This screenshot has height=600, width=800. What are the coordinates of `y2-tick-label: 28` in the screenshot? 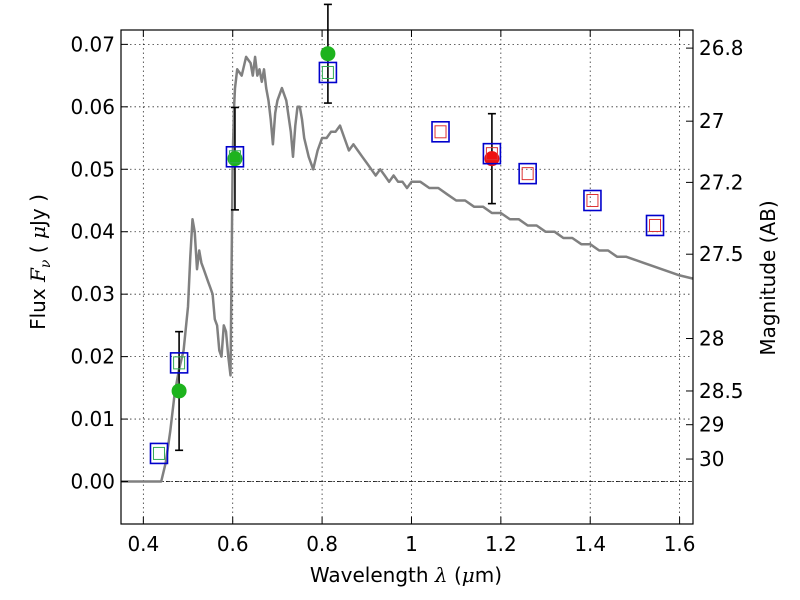 It's located at (711, 339).